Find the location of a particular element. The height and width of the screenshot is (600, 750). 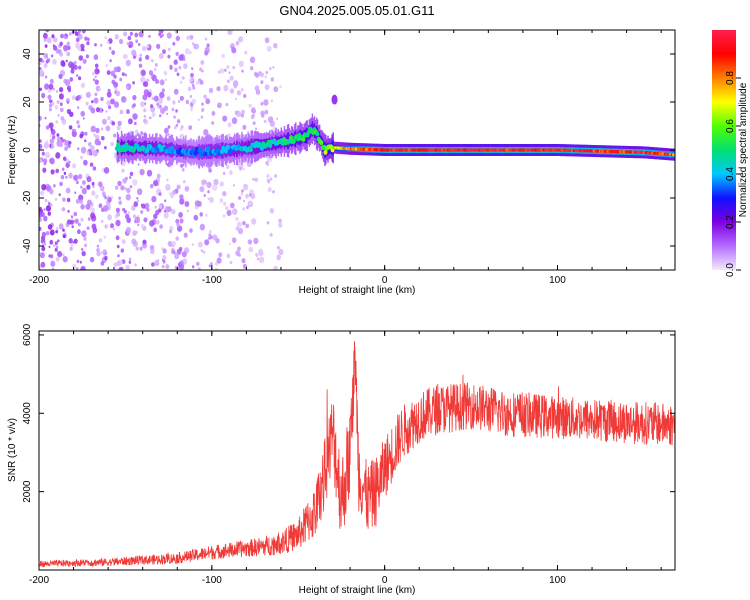

colorbar-ticks: 0.0 0.2 0.4 0.6 0.8 is located at coordinates (733, 174).